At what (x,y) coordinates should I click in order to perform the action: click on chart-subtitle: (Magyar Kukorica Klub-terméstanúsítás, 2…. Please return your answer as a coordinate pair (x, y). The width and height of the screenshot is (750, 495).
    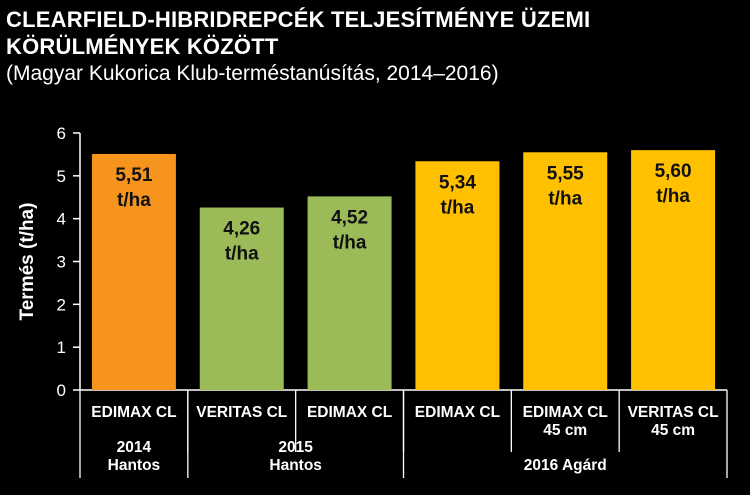
    Looking at the image, I should click on (252, 73).